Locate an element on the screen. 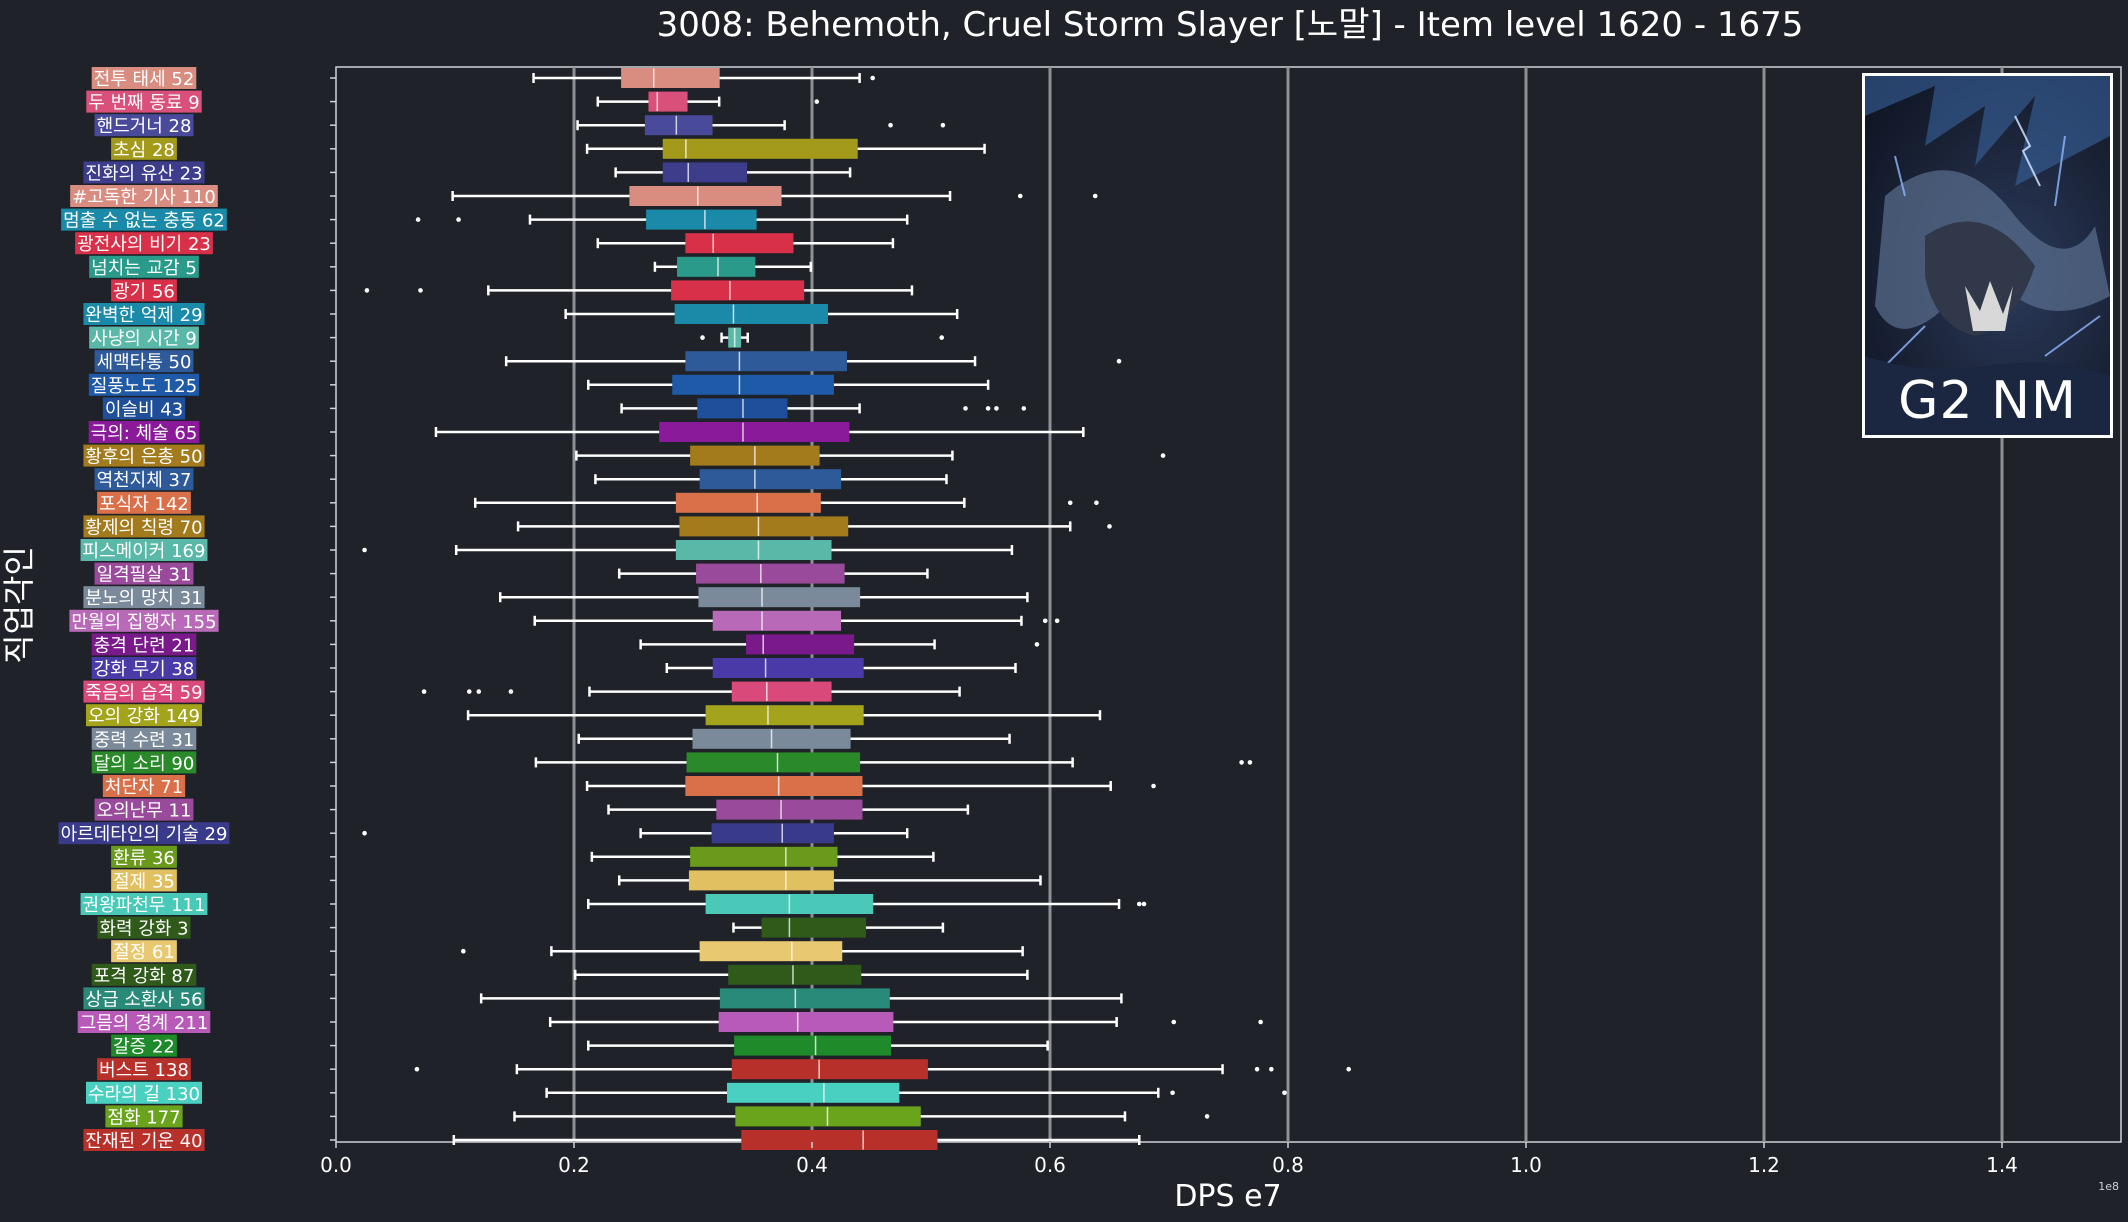  category-label-14: 질풍노도 125 is located at coordinates (144, 385).